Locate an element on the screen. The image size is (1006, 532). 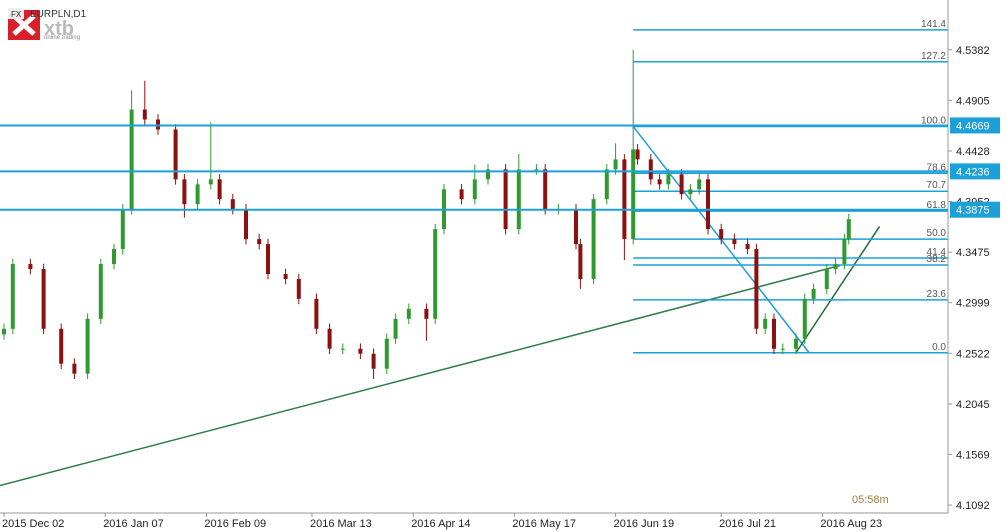
x-tick-label: 2016 Jun 19 is located at coordinates (644, 524).